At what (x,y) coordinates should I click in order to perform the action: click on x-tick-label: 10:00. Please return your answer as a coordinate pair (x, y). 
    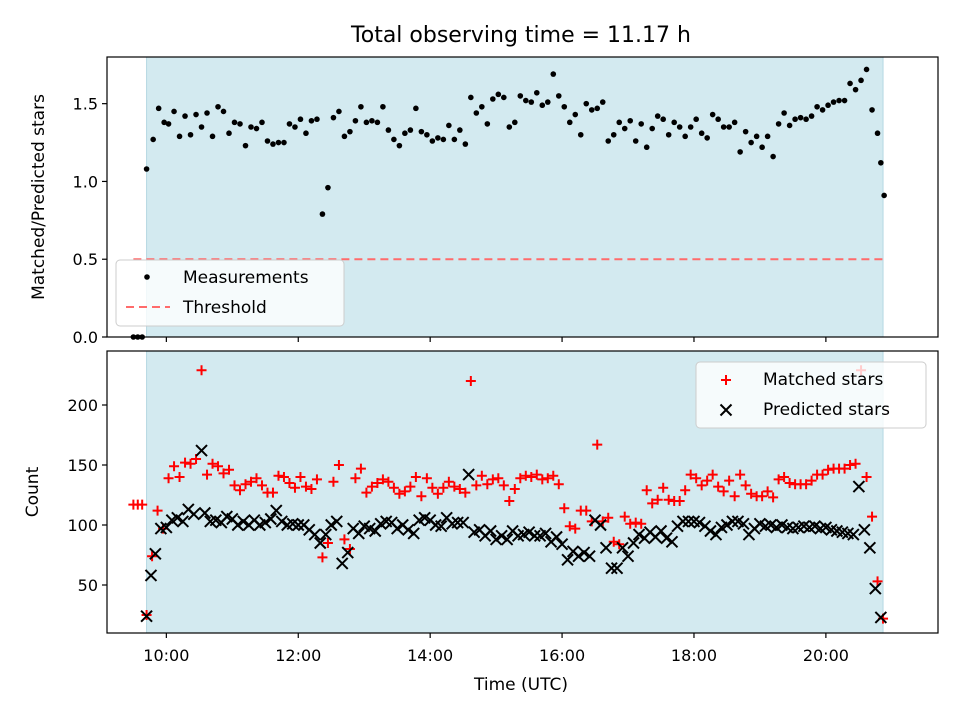
    Looking at the image, I should click on (166, 655).